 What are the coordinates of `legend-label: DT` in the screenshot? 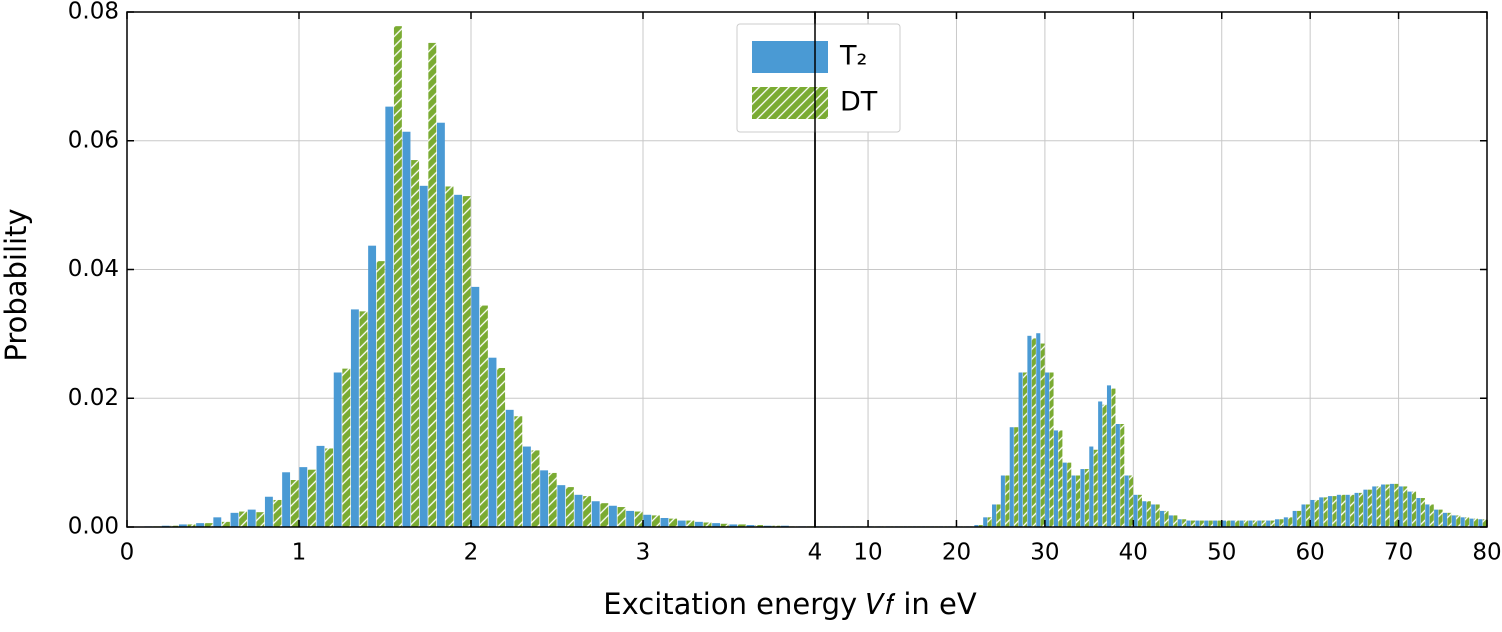 It's located at (859, 102).